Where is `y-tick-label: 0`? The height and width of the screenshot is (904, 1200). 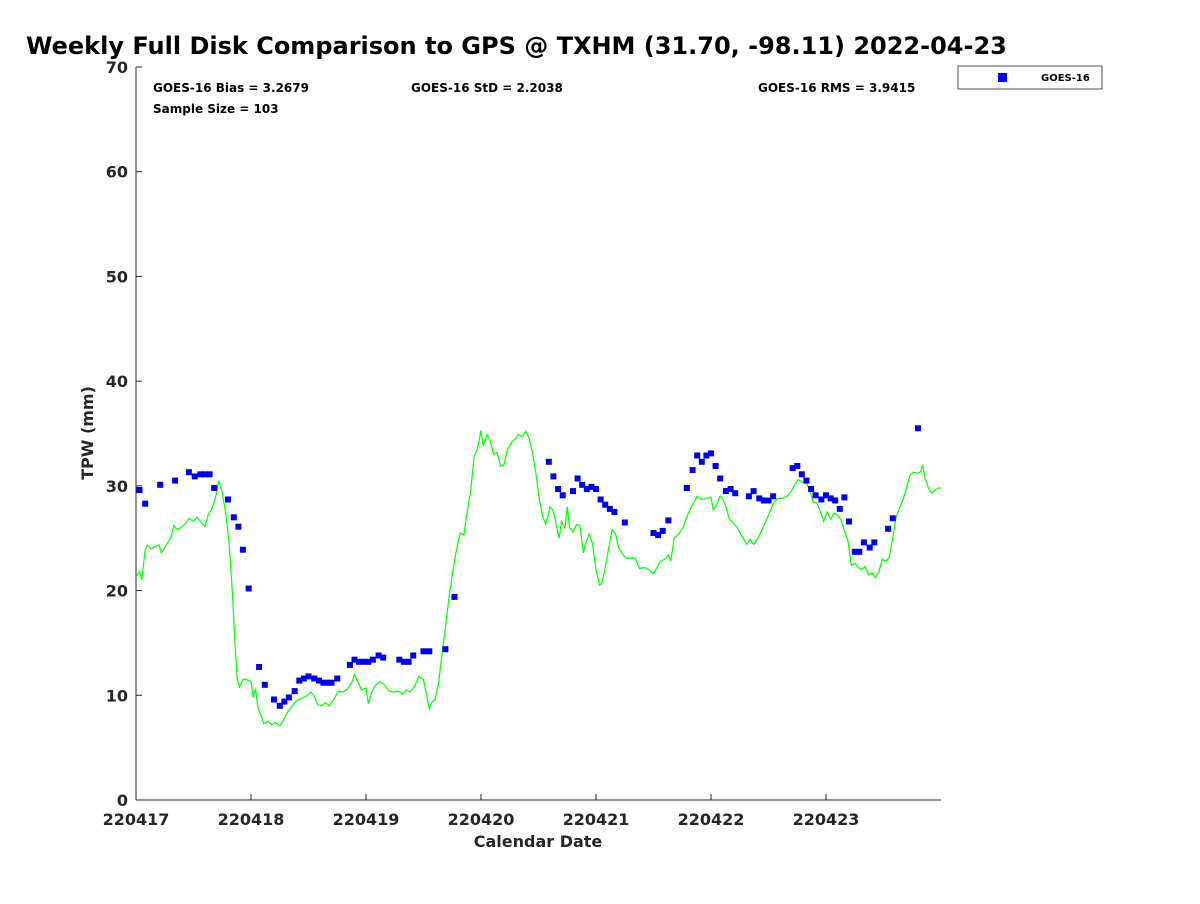 y-tick-label: 0 is located at coordinates (122, 800).